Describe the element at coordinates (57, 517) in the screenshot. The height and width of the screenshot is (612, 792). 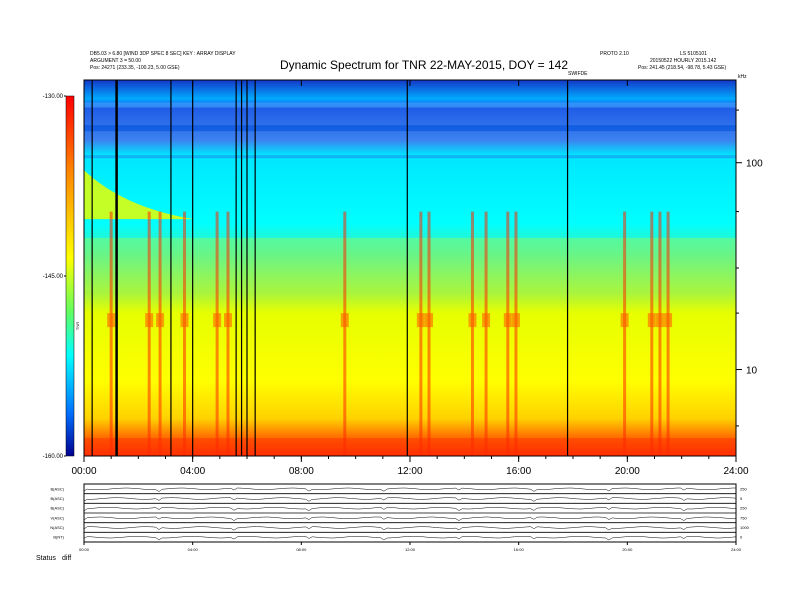
I see `lower-series-label: V(ASC)` at that location.